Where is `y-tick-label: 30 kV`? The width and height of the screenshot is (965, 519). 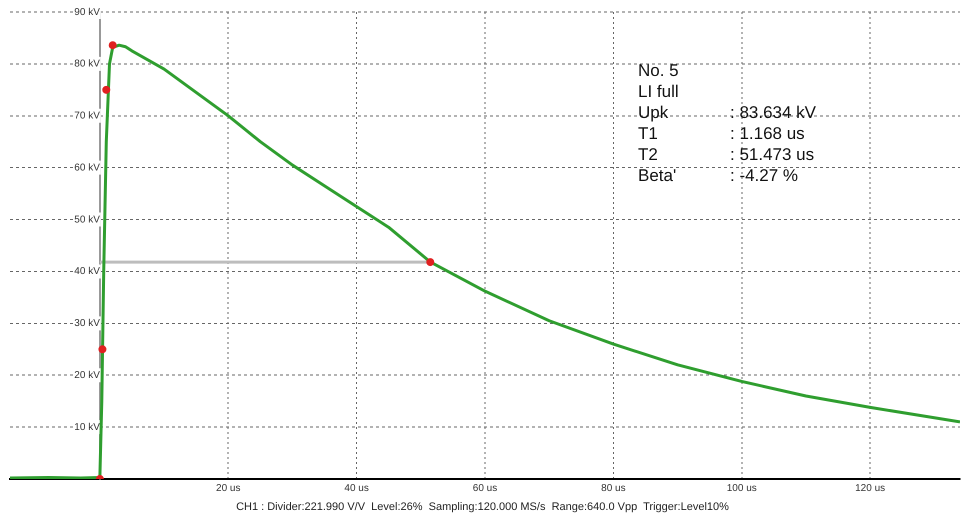 y-tick-label: 30 kV is located at coordinates (87, 324).